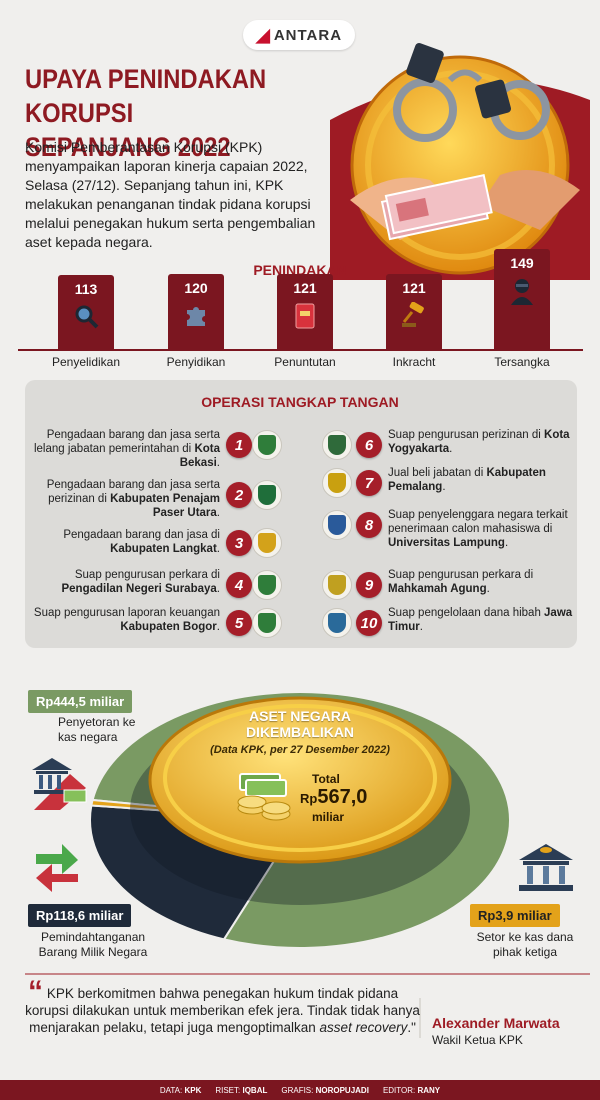  I want to click on bar-tersangka: 149, so click(522, 299).